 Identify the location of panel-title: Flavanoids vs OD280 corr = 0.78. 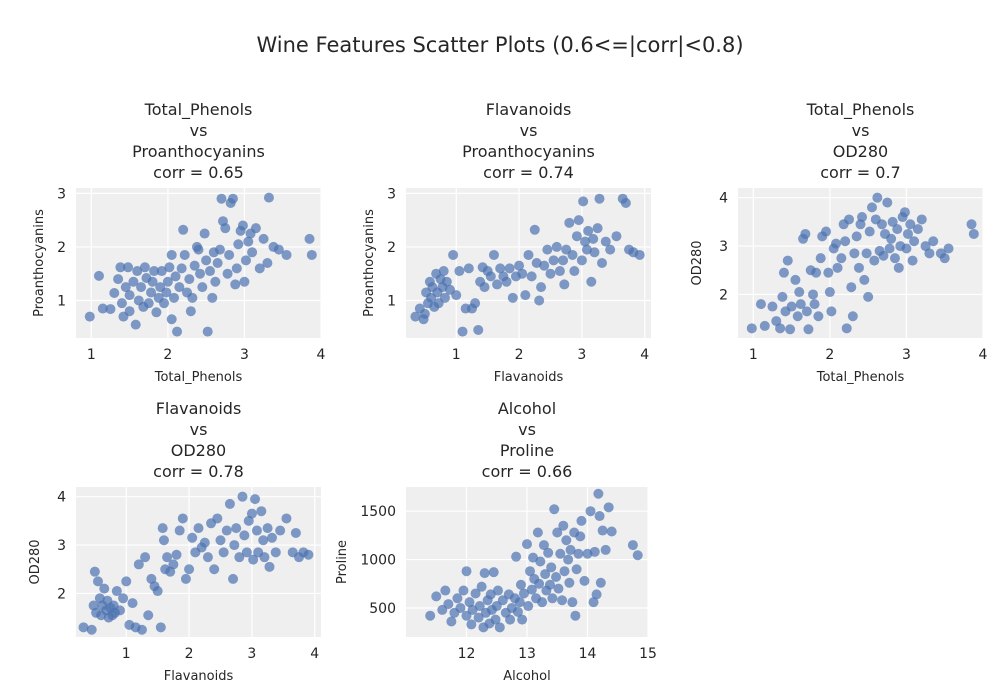
(198, 440).